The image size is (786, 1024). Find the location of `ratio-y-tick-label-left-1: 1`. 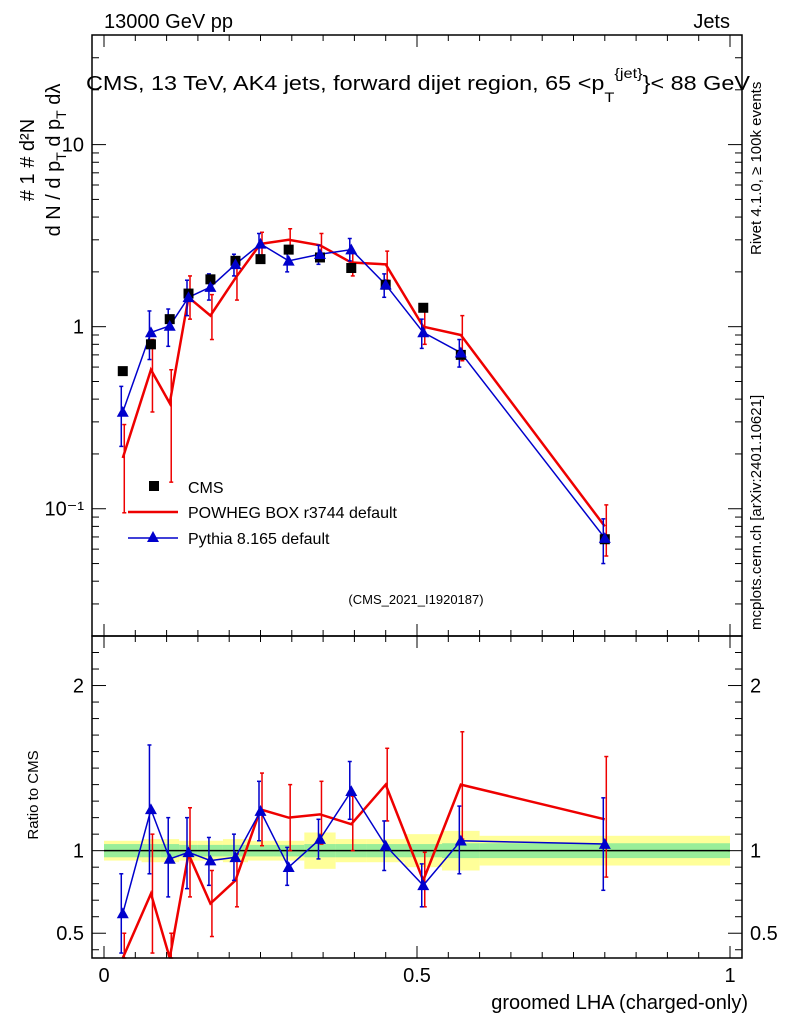

ratio-y-tick-label-left-1: 1 is located at coordinates (78, 852).